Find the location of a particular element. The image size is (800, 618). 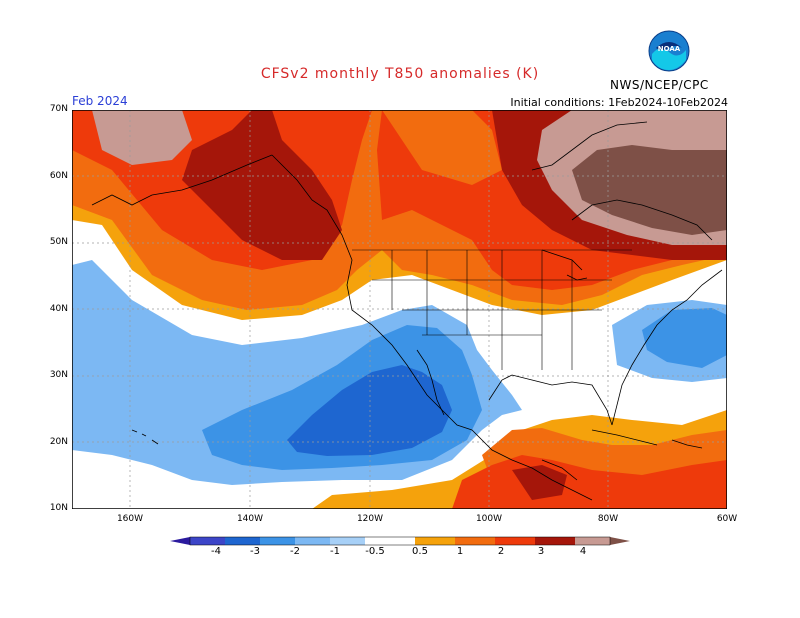

lon-label-80w: 80W is located at coordinates (608, 519).